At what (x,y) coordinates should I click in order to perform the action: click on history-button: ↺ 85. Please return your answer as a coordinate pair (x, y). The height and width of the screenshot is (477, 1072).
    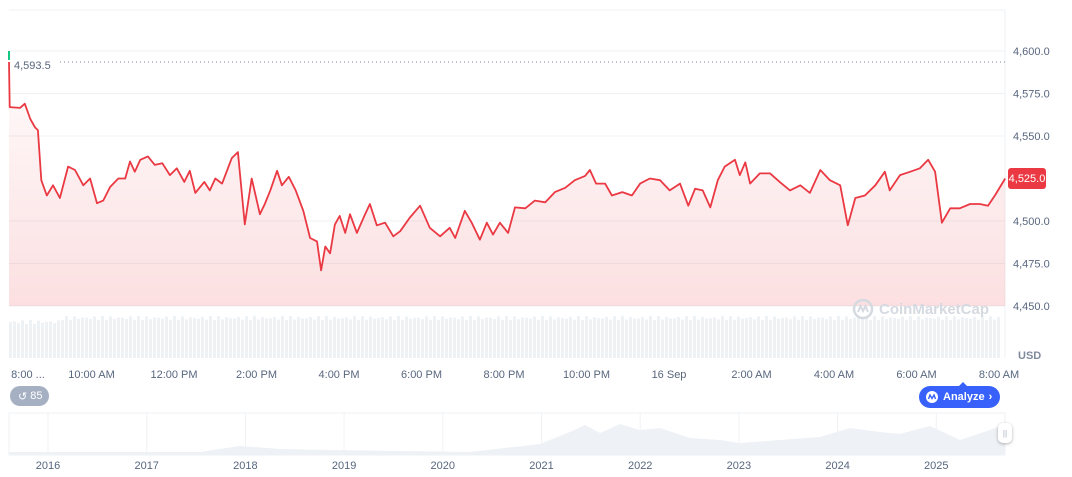
    Looking at the image, I should click on (30, 396).